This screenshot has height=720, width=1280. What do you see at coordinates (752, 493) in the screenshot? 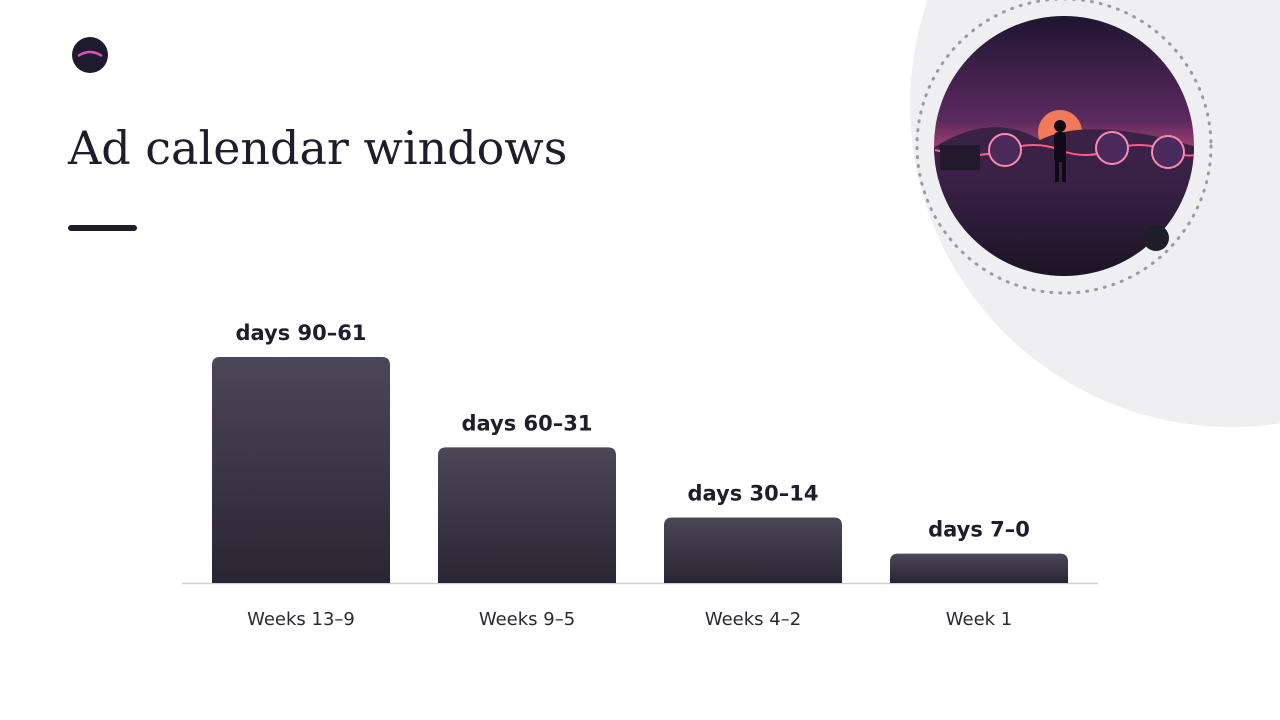
I see `bar-label: days 30–14` at bounding box center [752, 493].